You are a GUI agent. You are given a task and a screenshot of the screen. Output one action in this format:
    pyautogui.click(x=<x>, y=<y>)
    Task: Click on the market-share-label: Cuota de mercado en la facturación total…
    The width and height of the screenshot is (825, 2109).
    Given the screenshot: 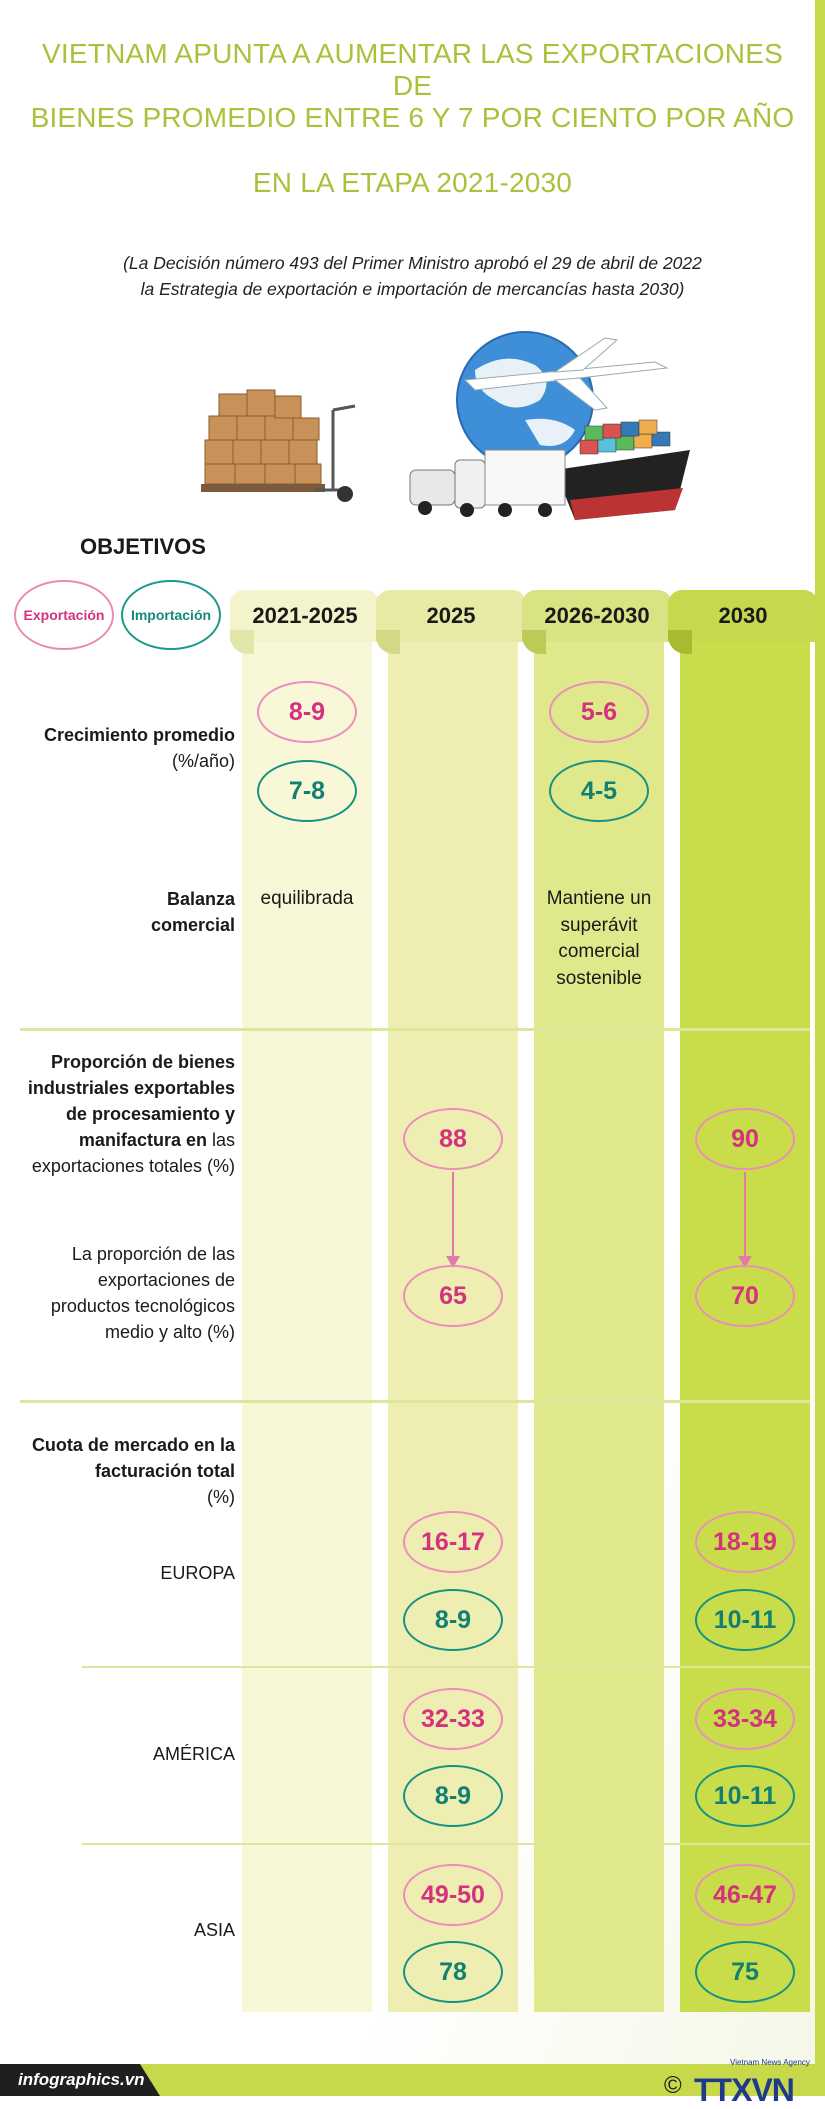 What is the action you would take?
    pyautogui.click(x=122, y=1471)
    